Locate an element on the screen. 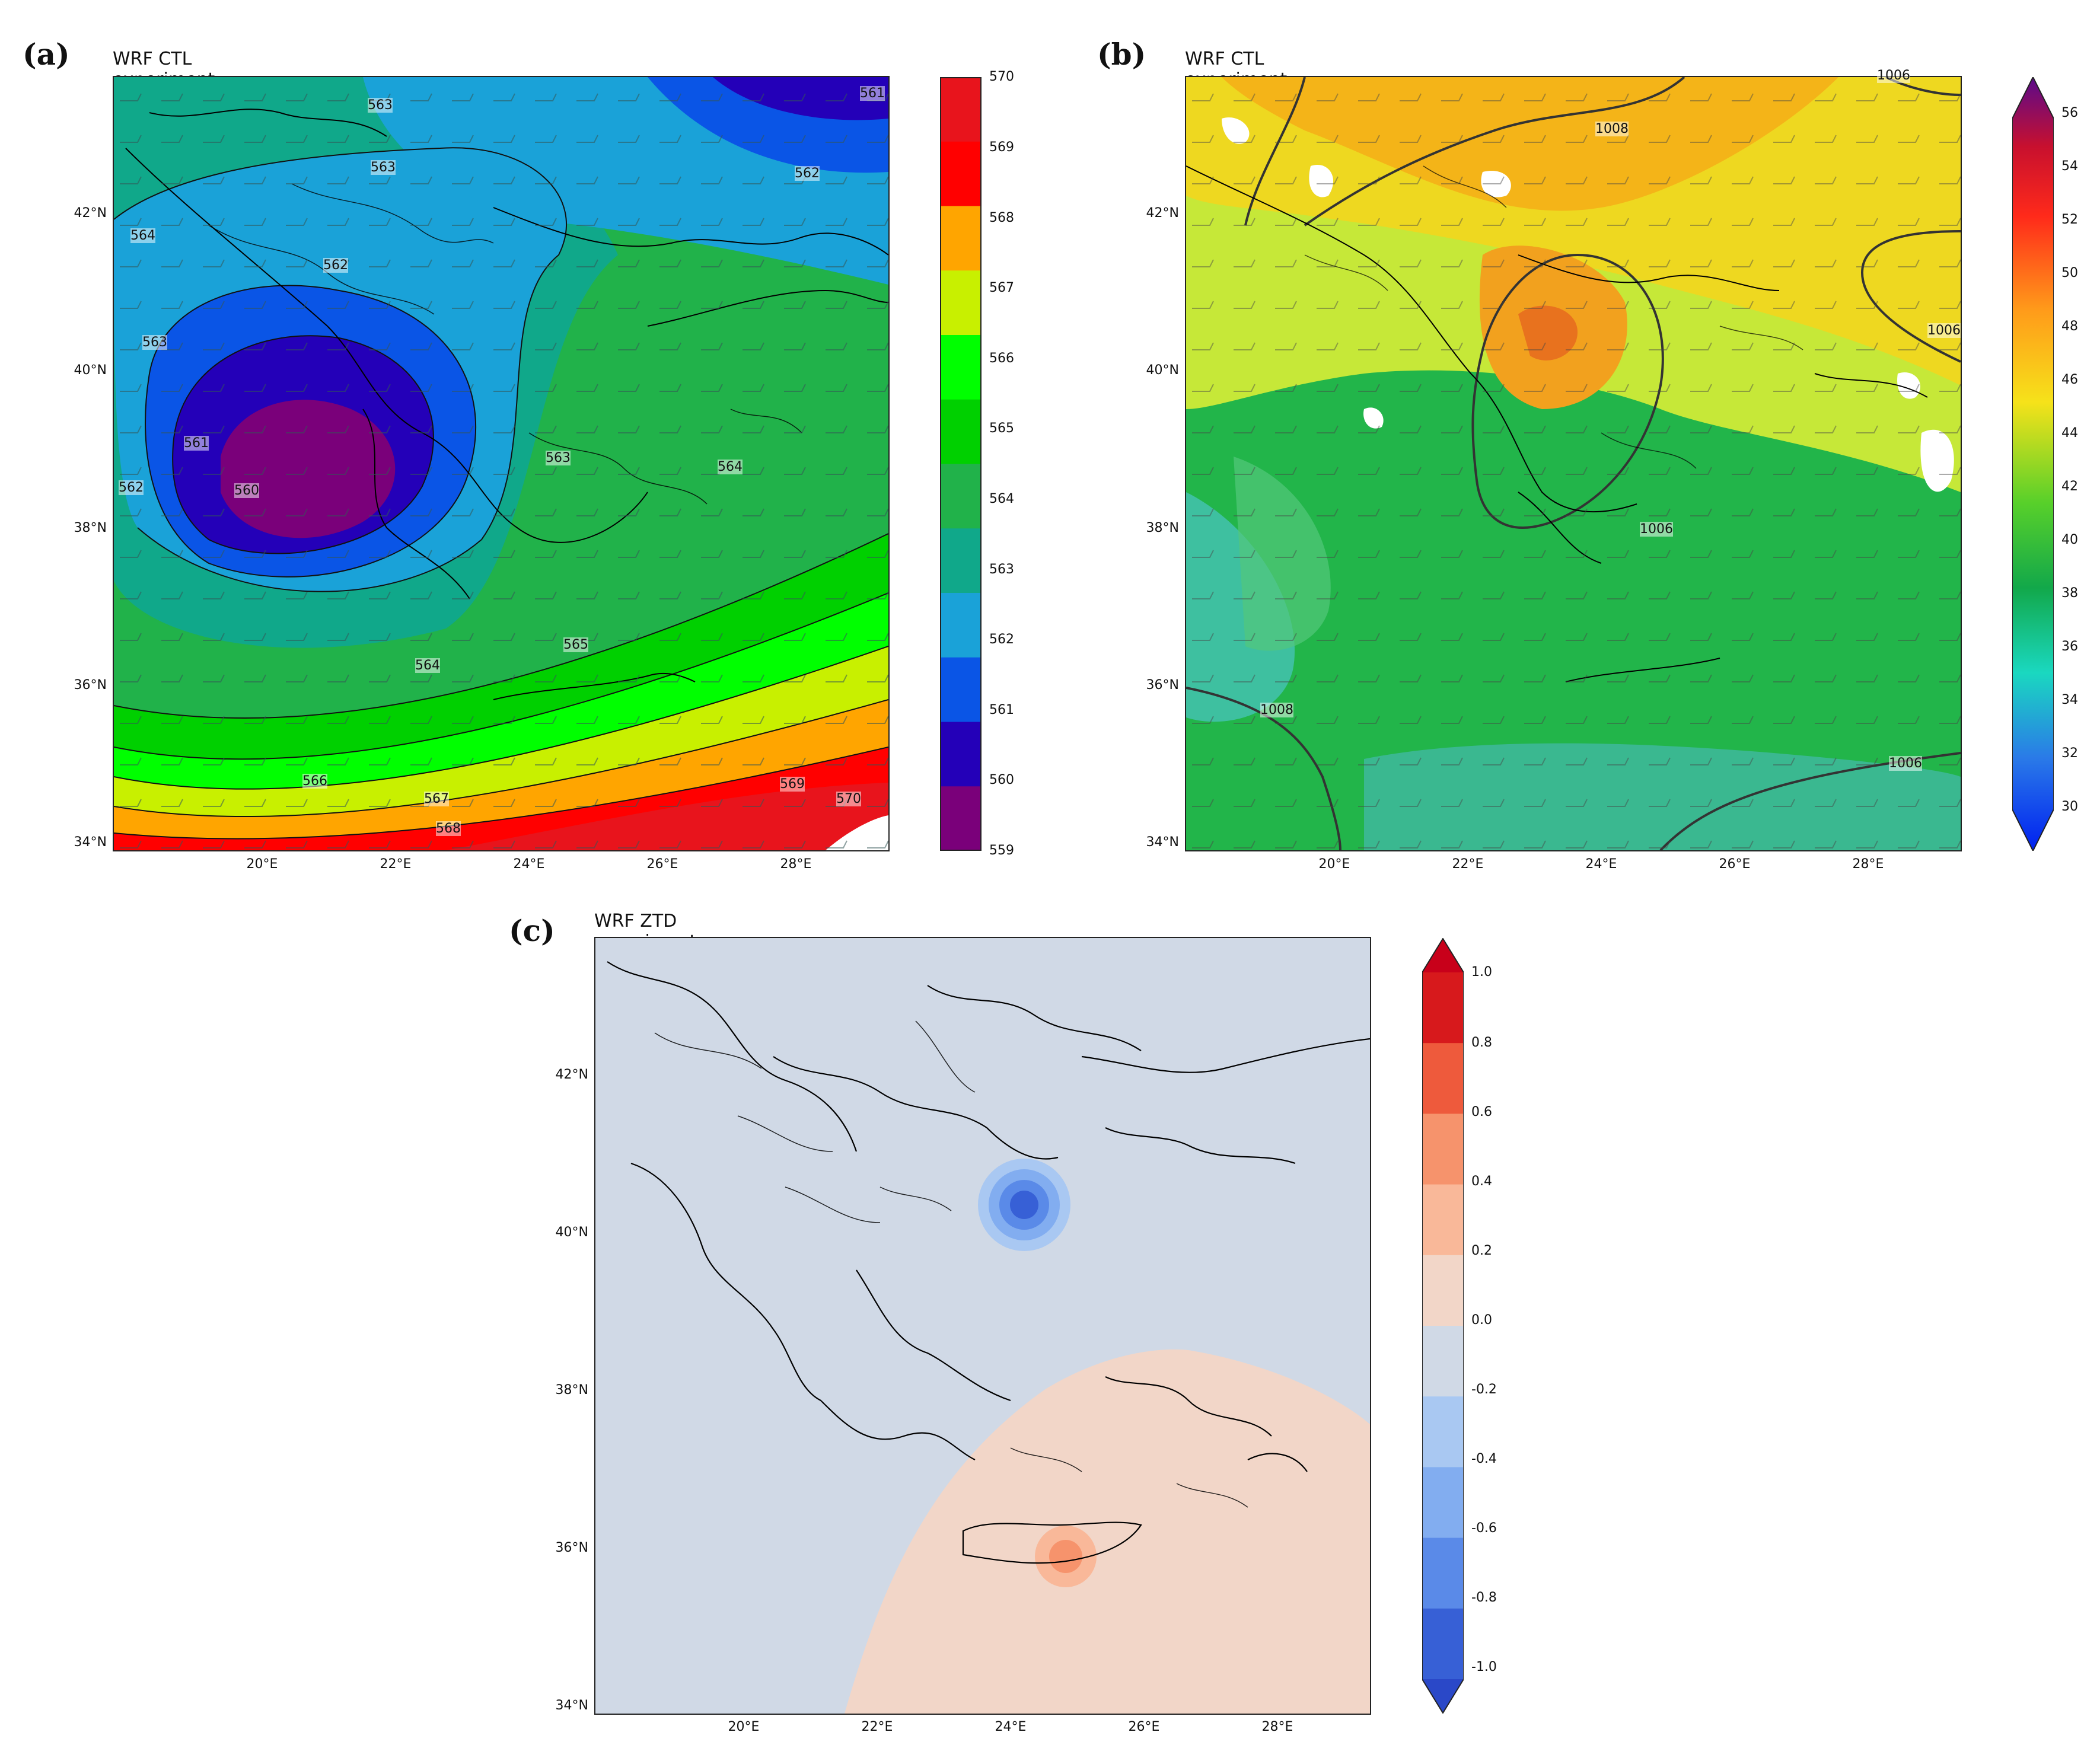  colorbar-tick: 565 is located at coordinates (1002, 429).